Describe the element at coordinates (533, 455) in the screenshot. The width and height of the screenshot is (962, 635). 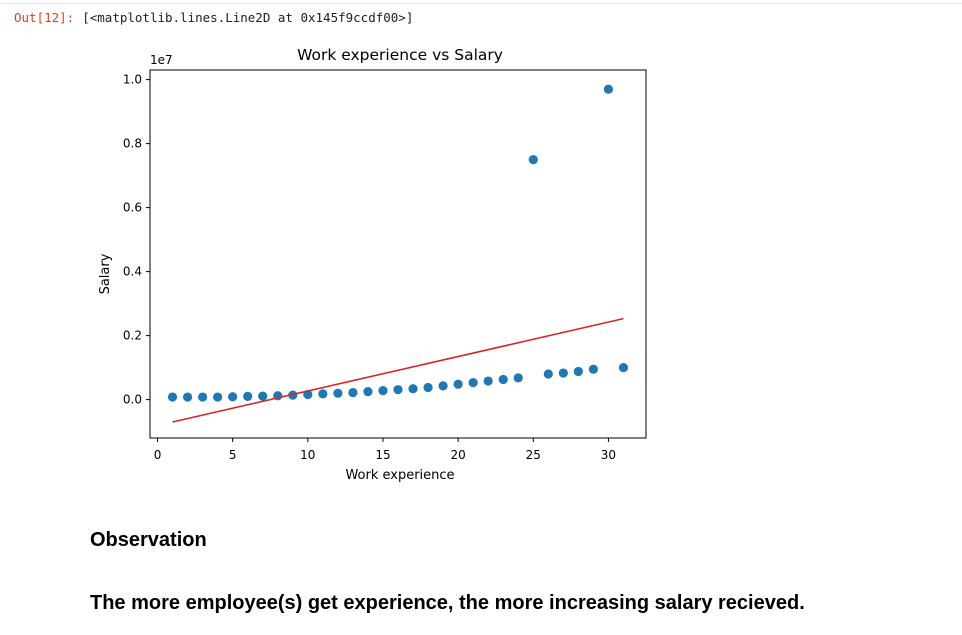
I see `x-tick-label: 25` at that location.